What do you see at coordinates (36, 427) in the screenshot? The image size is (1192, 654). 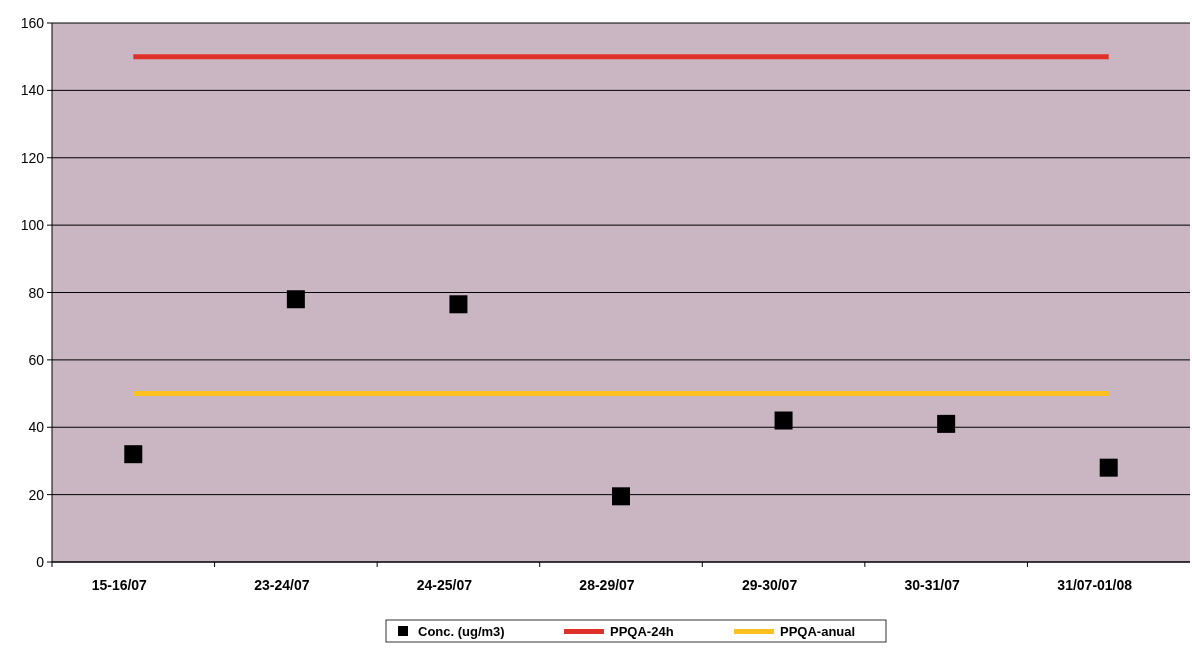 I see `y-tick-label: 40` at bounding box center [36, 427].